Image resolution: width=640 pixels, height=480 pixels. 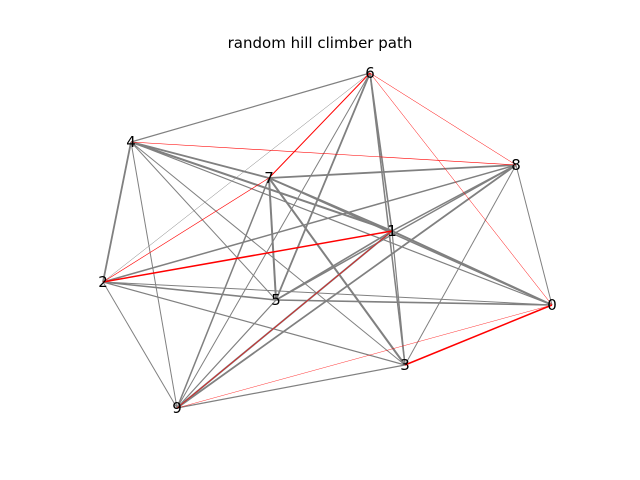 What do you see at coordinates (269, 178) in the screenshot?
I see `node-label-7: 7` at bounding box center [269, 178].